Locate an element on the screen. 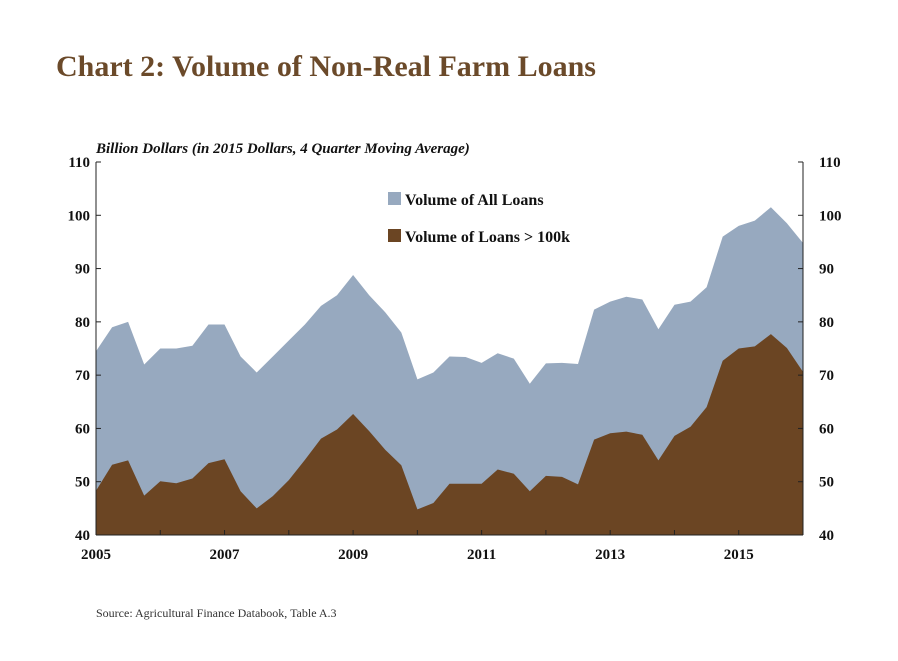 The width and height of the screenshot is (898, 661). y-tick-label-left: 110 is located at coordinates (79, 163).